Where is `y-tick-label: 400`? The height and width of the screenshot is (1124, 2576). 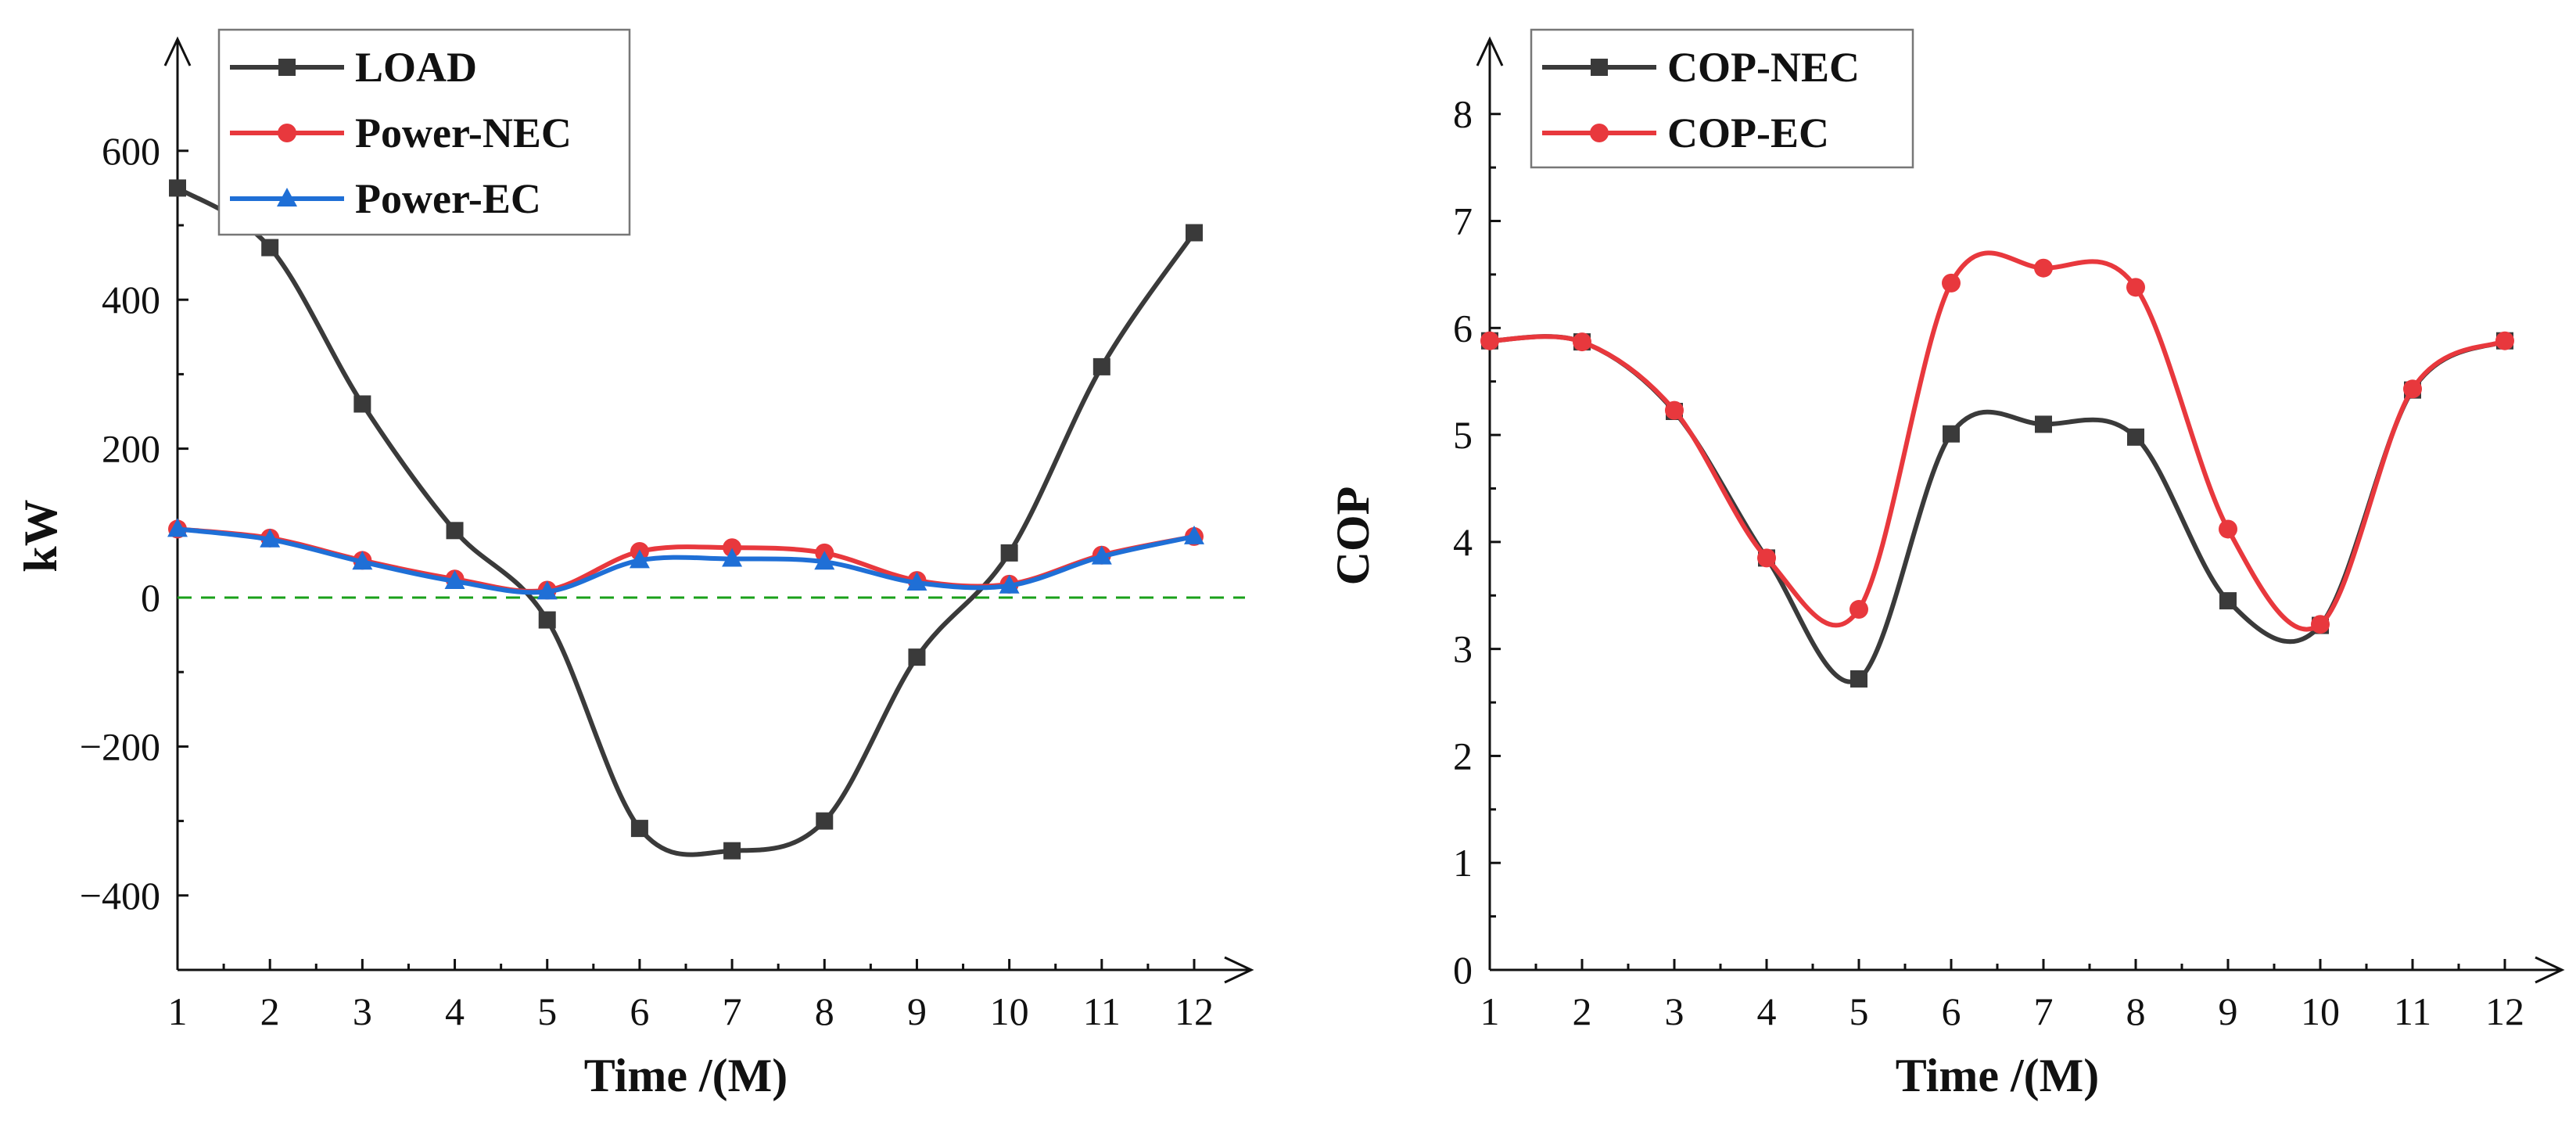 y-tick-label: 400 is located at coordinates (131, 299).